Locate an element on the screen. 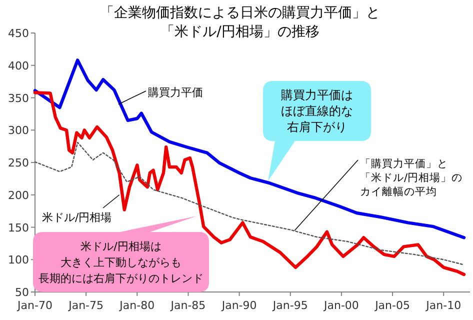 This screenshot has width=473, height=320. y-tick-label: 350 is located at coordinates (18, 98).